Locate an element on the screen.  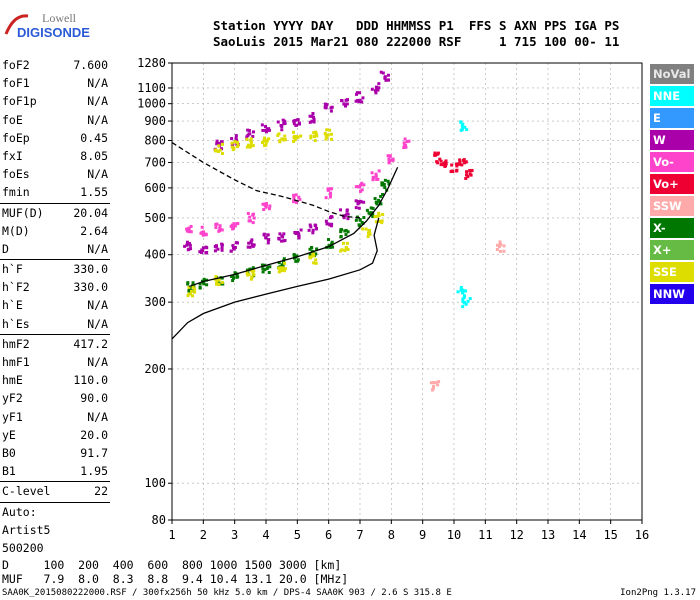
legend-item: SSW is located at coordinates (672, 206).